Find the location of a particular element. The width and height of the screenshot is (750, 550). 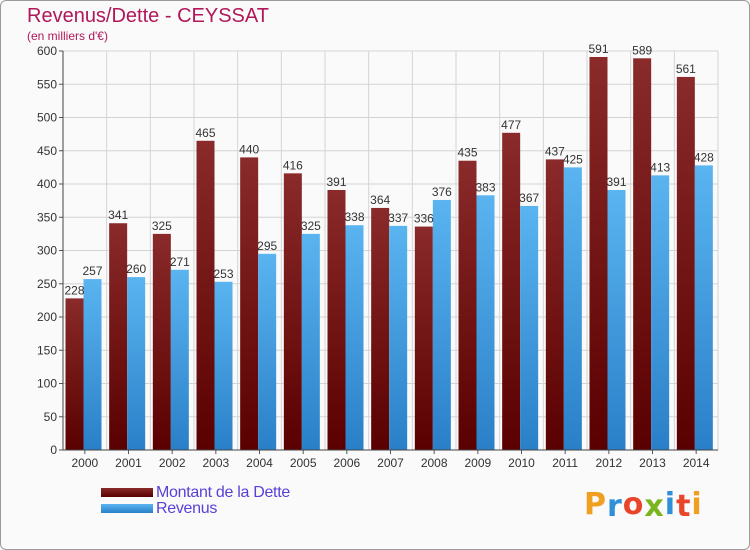

x-tick-label: 2001 is located at coordinates (128, 463).